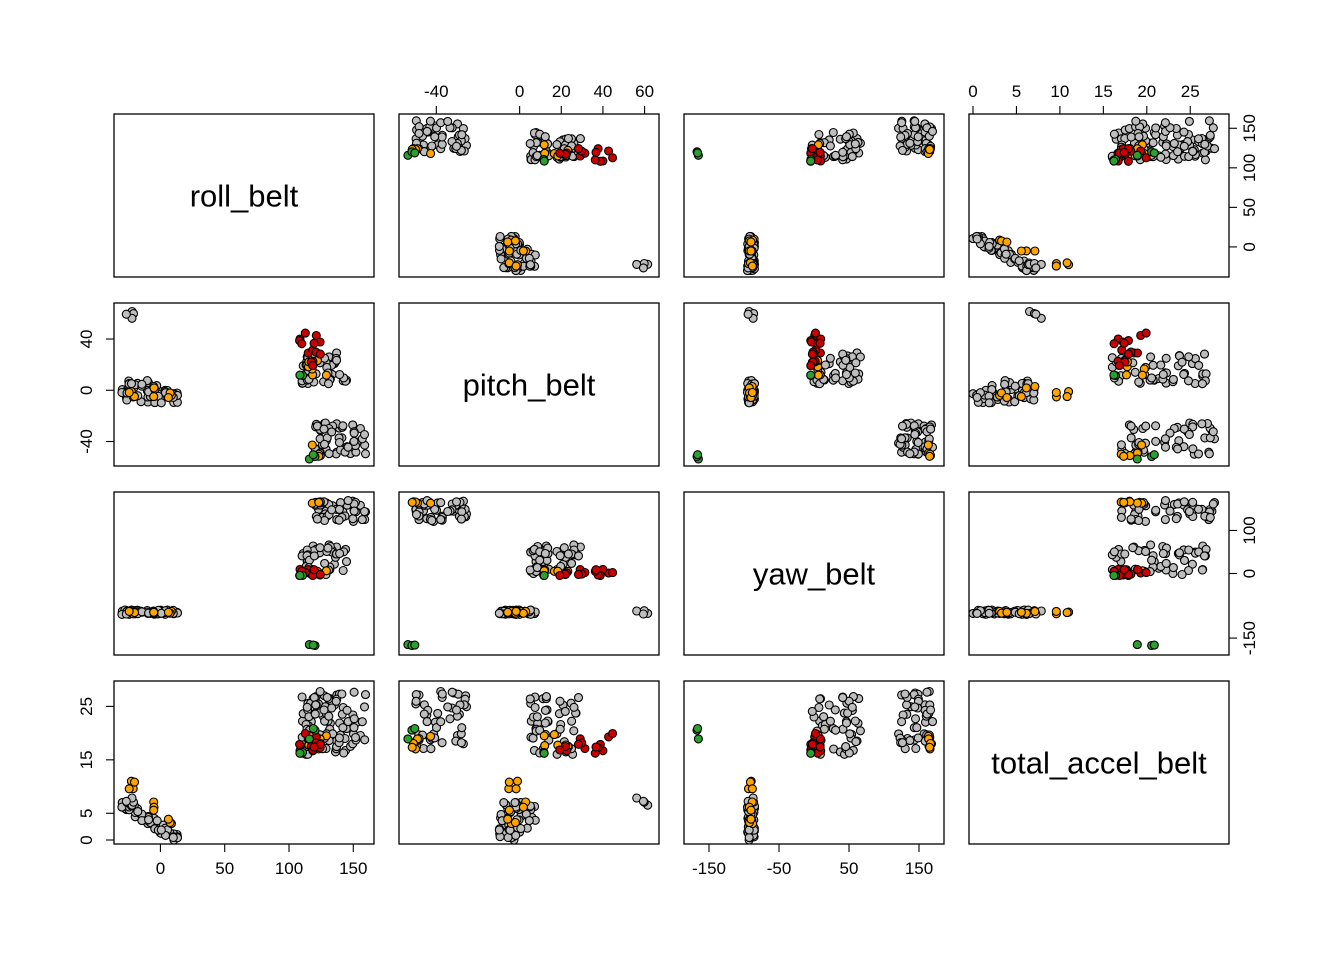  I want to click on panel-total_accel_belt-vs-roll_belt, so click(244, 762).